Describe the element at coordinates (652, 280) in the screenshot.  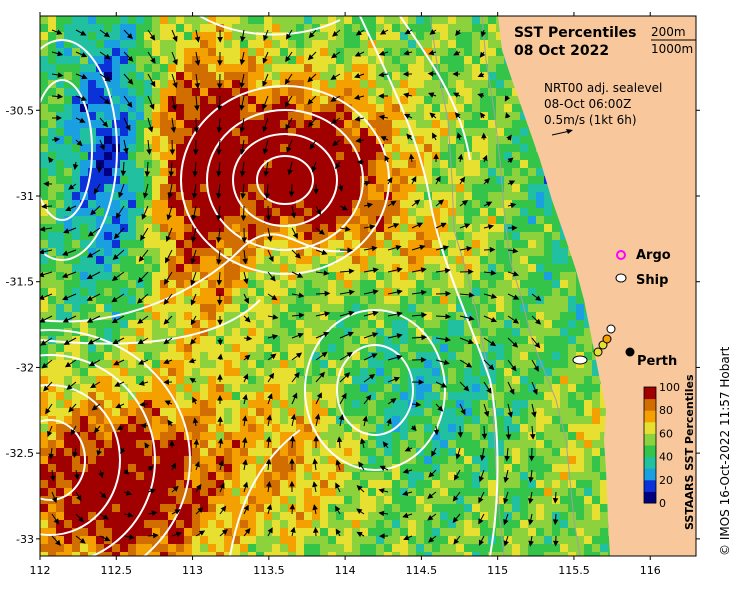
I see `ship-legend-label: Ship` at that location.